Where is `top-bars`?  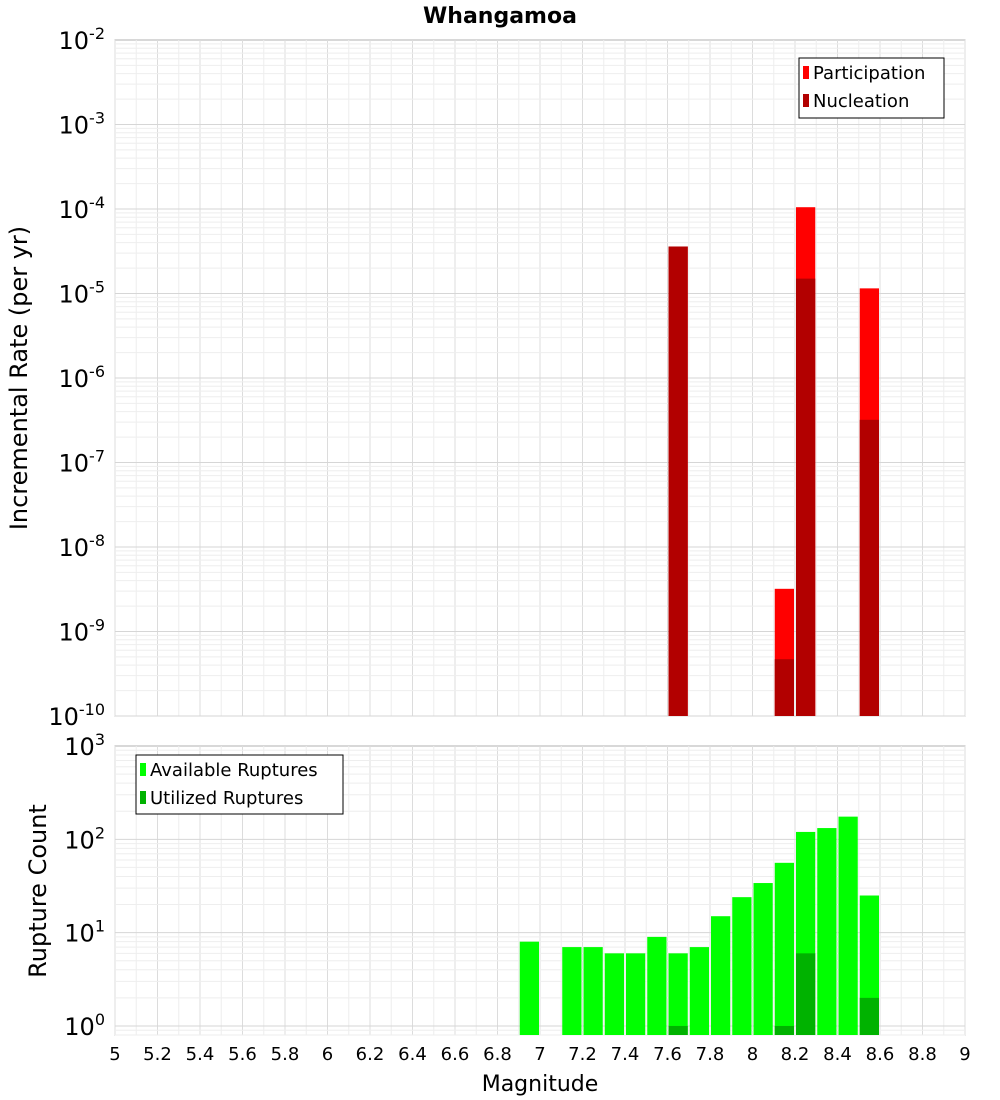
top-bars is located at coordinates (773, 461).